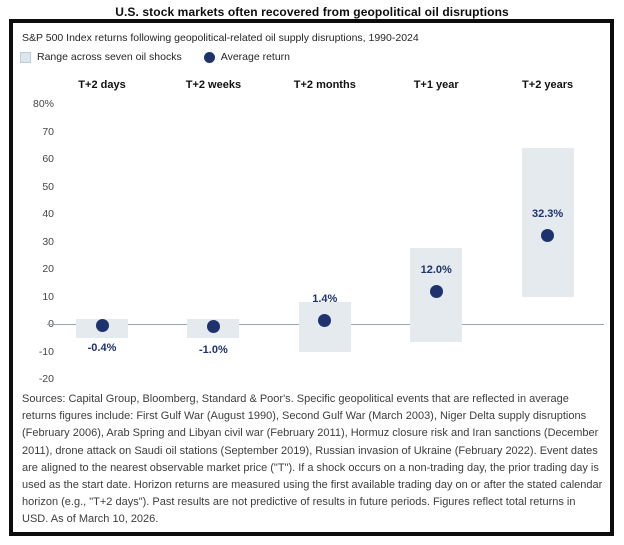  Describe the element at coordinates (48, 186) in the screenshot. I see `y-tick-label: 50` at that location.